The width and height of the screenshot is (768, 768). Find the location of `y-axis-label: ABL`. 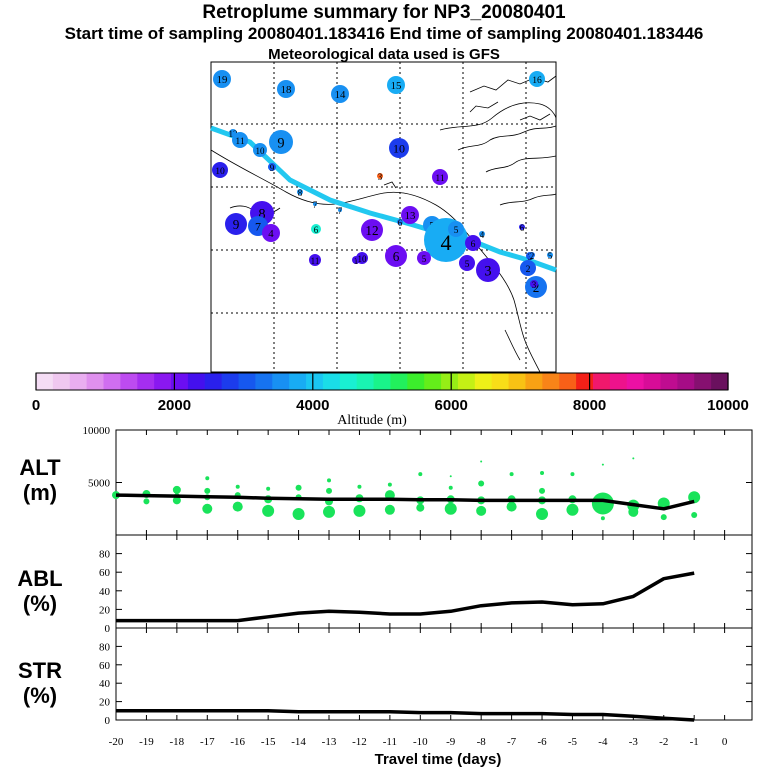

y-axis-label: ABL is located at coordinates (39, 578).